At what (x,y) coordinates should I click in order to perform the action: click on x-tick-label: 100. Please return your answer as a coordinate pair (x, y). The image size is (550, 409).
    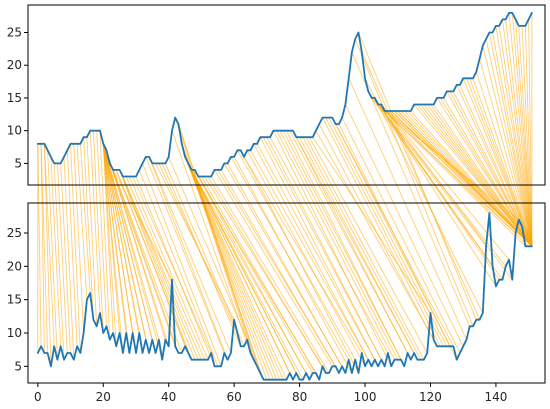
    Looking at the image, I should click on (365, 397).